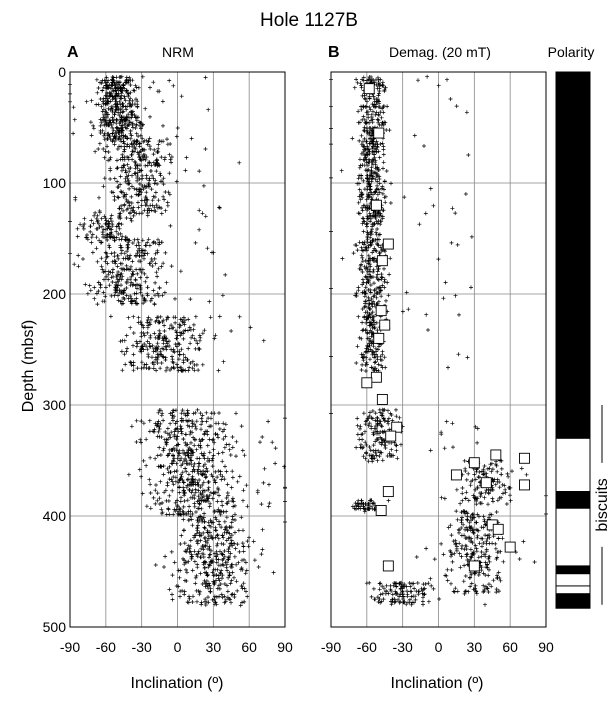 This screenshot has height=710, width=615. I want to click on y-tick-label: 500, so click(55, 627).